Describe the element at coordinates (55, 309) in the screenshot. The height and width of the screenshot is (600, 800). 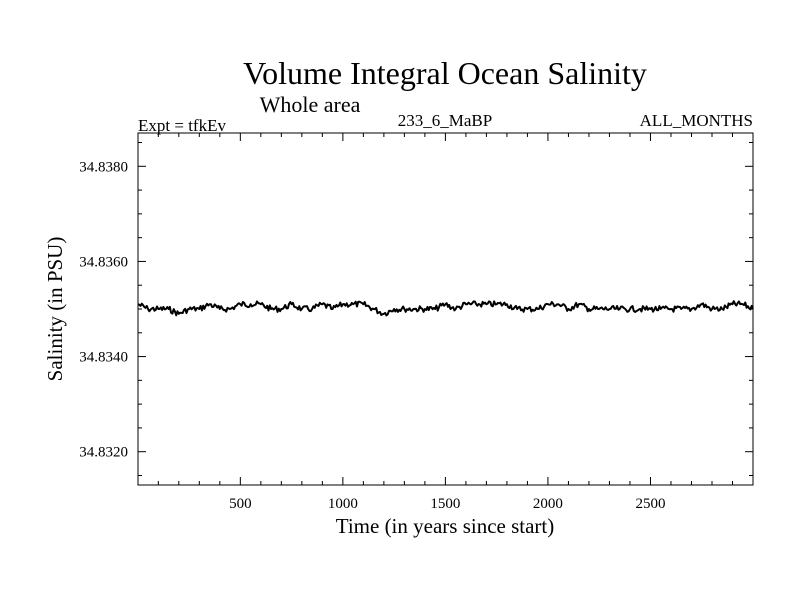
I see `y-axis-label: Salinity (in PSU)` at that location.